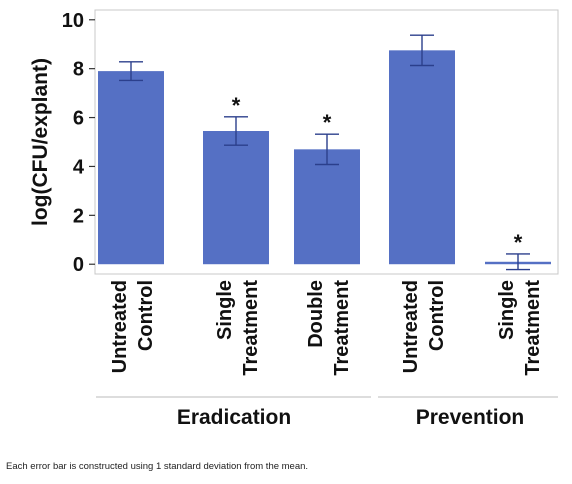 This screenshot has width=572, height=484. Describe the element at coordinates (78, 119) in the screenshot. I see `y-tick-label: 6` at that location.